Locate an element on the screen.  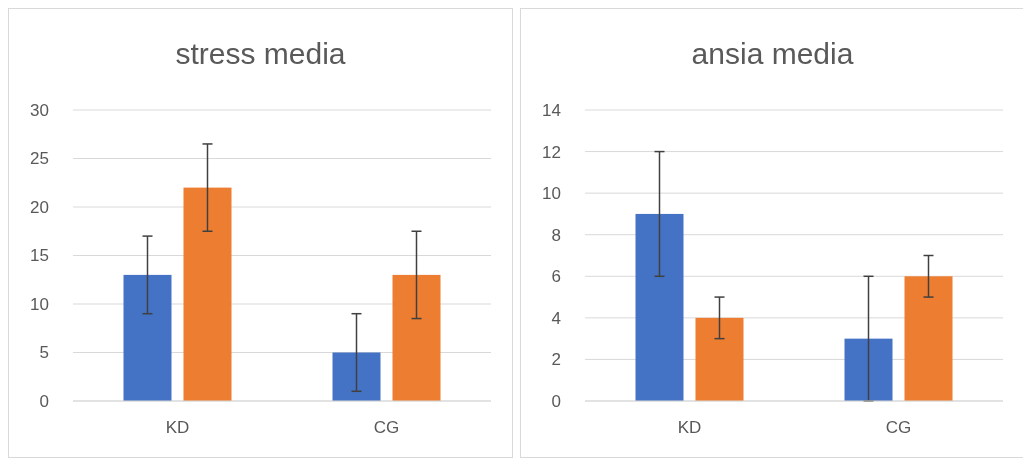
y-tick-label: 2 is located at coordinates (556, 360).